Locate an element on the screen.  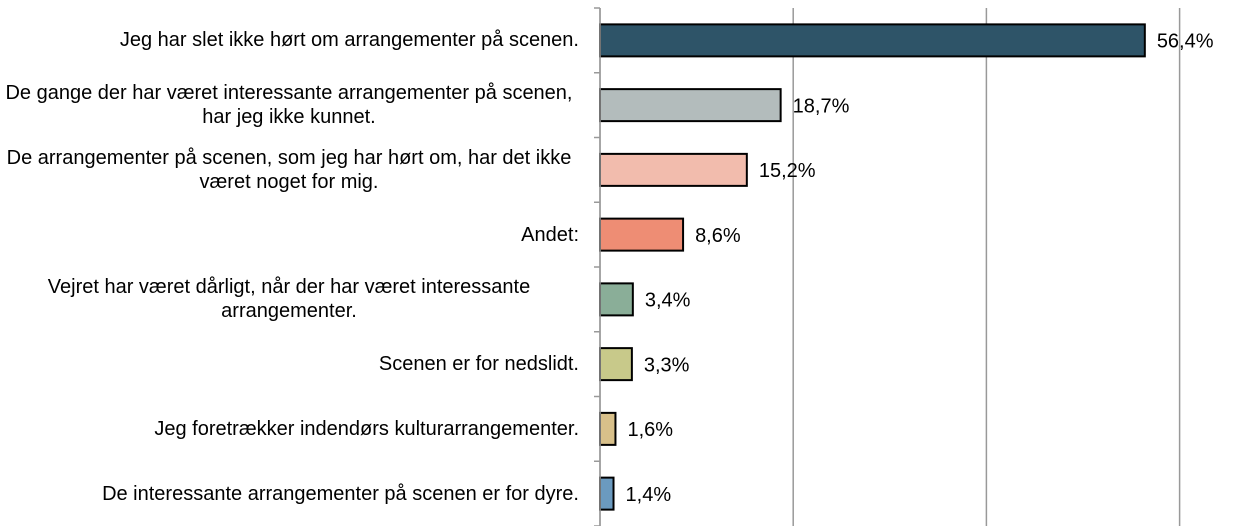
value-label: 3,4% is located at coordinates (668, 301).